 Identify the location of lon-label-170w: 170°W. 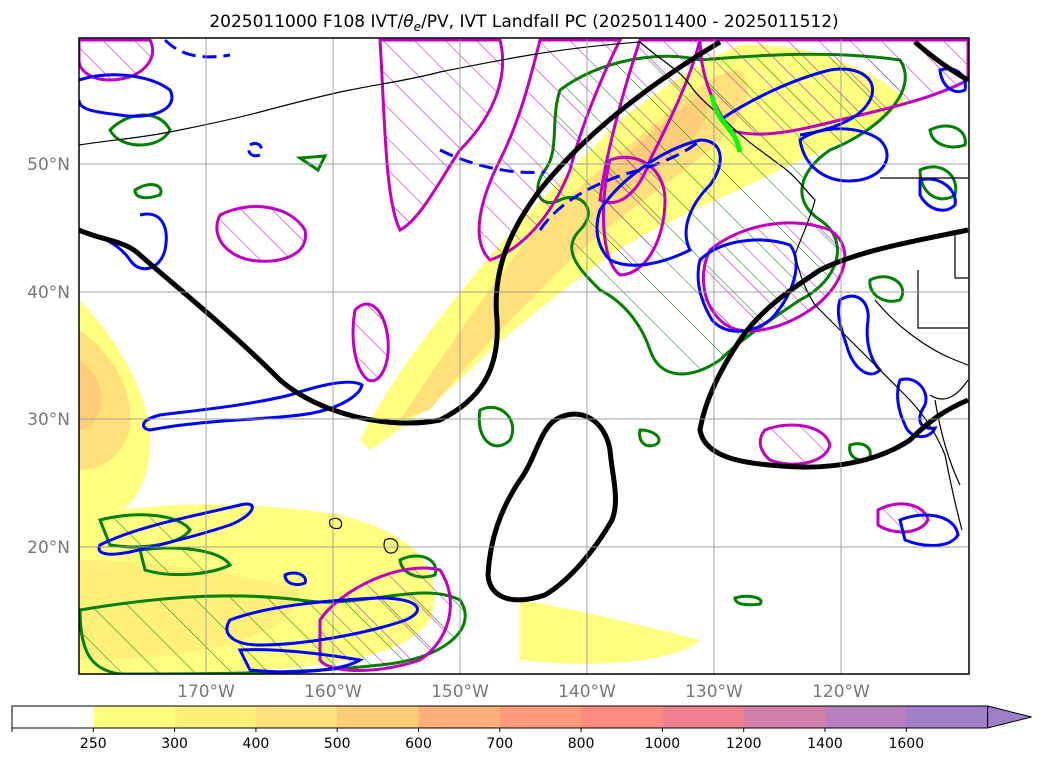
(206, 692).